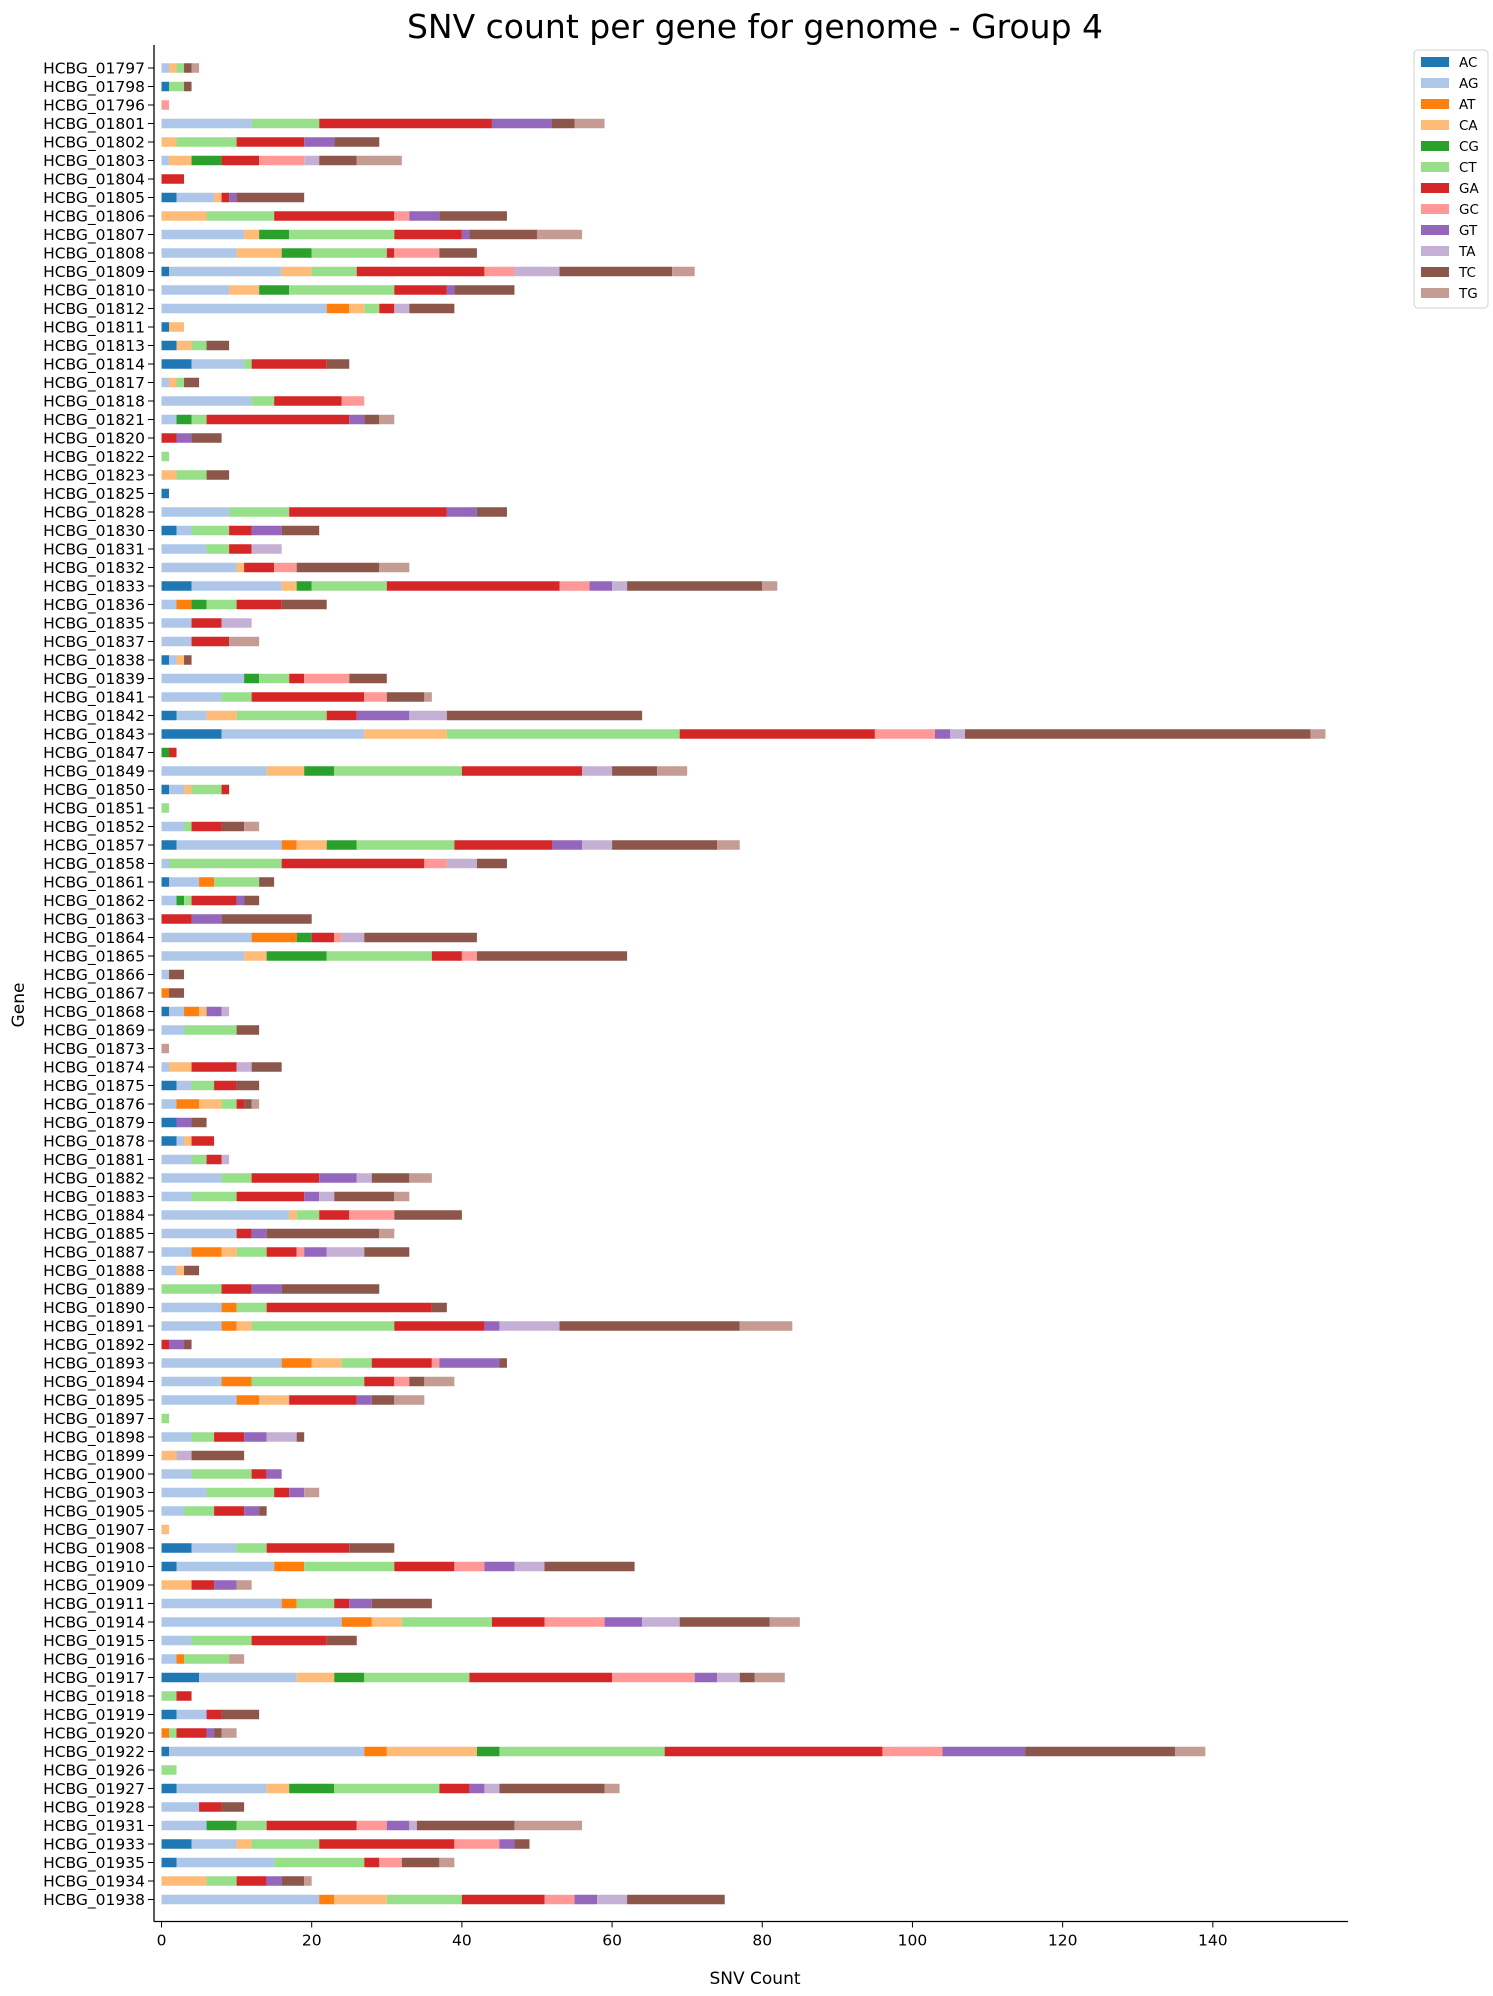  Describe the element at coordinates (1435, 83) in the screenshot. I see `legend-swatch-ag` at that location.